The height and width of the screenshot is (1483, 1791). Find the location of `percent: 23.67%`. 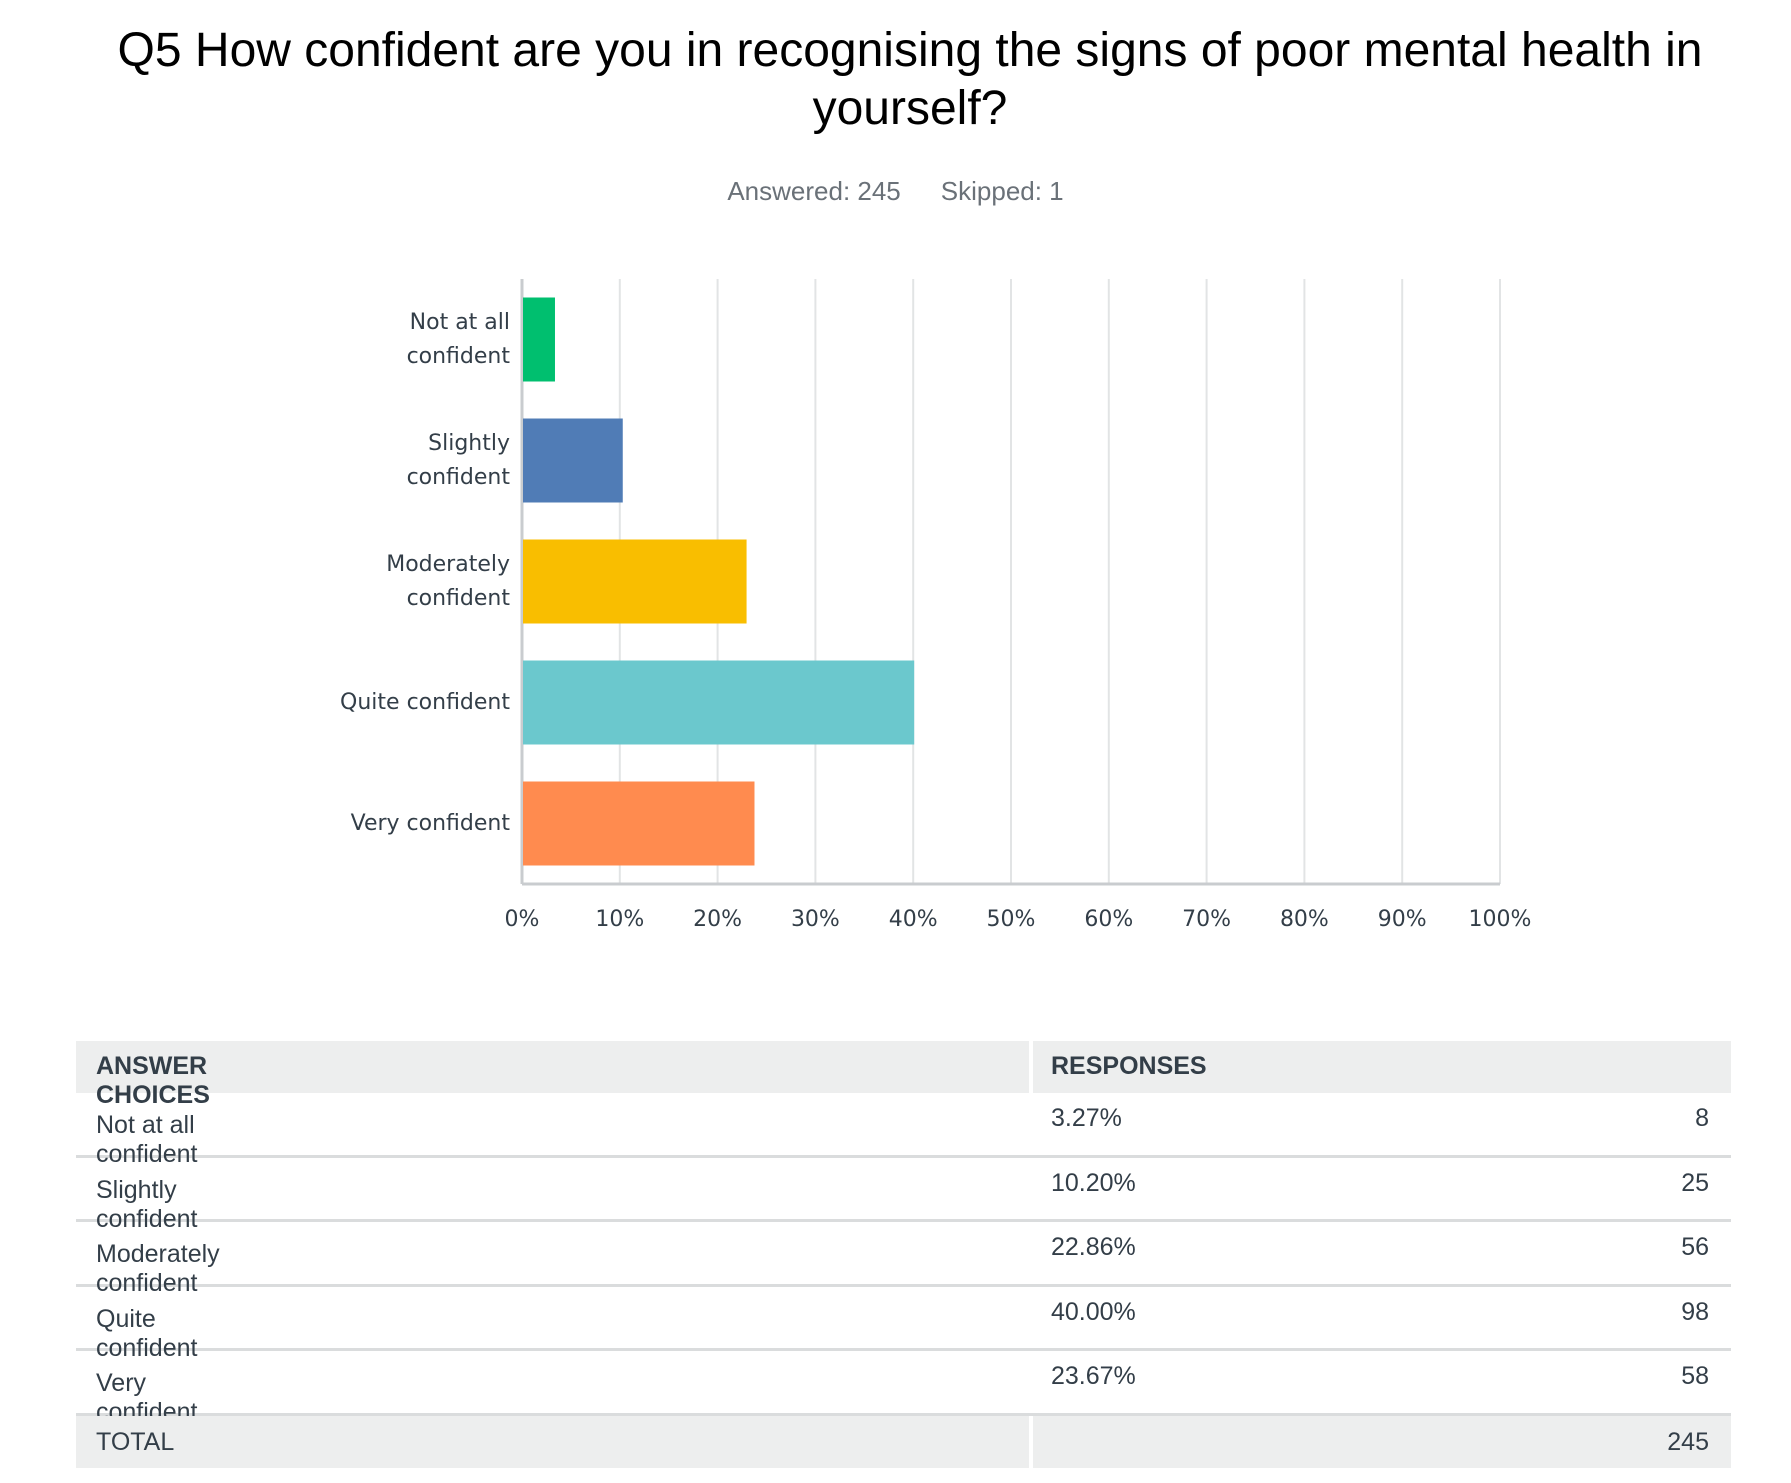

percent: 23.67% is located at coordinates (1093, 1376).